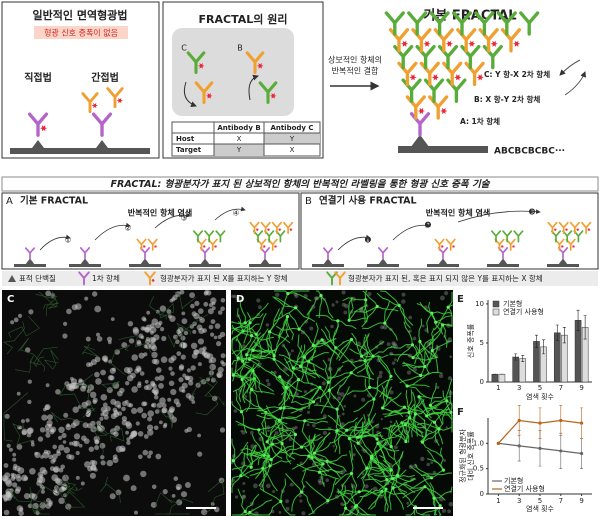  Describe the element at coordinates (10, 299) in the screenshot. I see `panel-letter: C` at that location.